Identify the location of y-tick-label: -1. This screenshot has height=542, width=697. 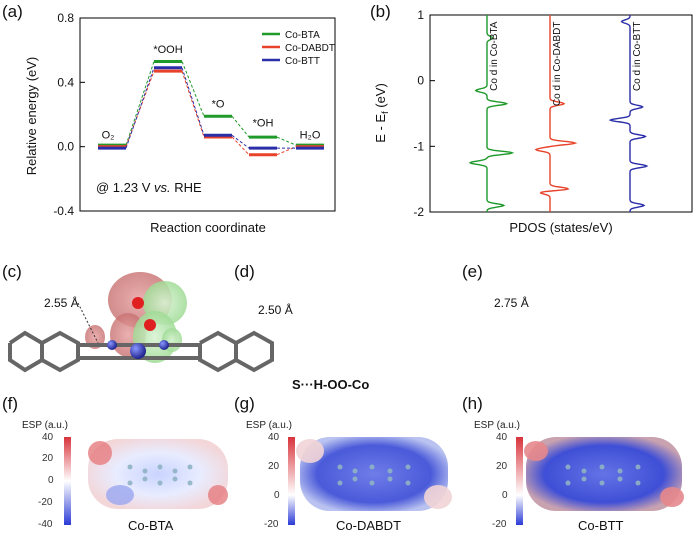
(418, 146).